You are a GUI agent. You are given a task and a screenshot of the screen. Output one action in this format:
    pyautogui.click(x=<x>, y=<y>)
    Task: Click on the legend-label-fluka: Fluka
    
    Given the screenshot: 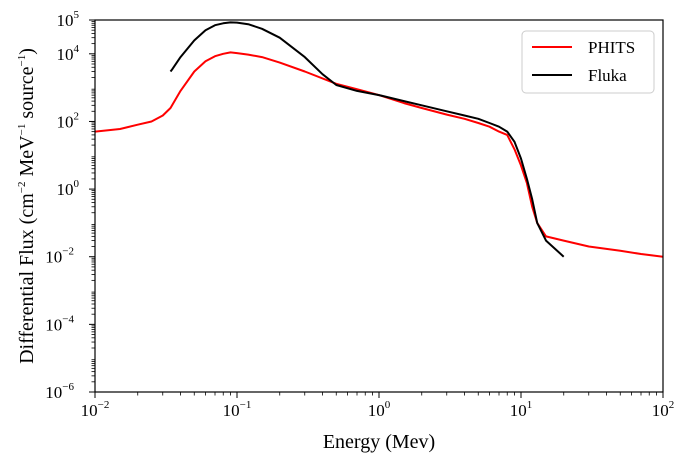 What is the action you would take?
    pyautogui.click(x=607, y=75)
    